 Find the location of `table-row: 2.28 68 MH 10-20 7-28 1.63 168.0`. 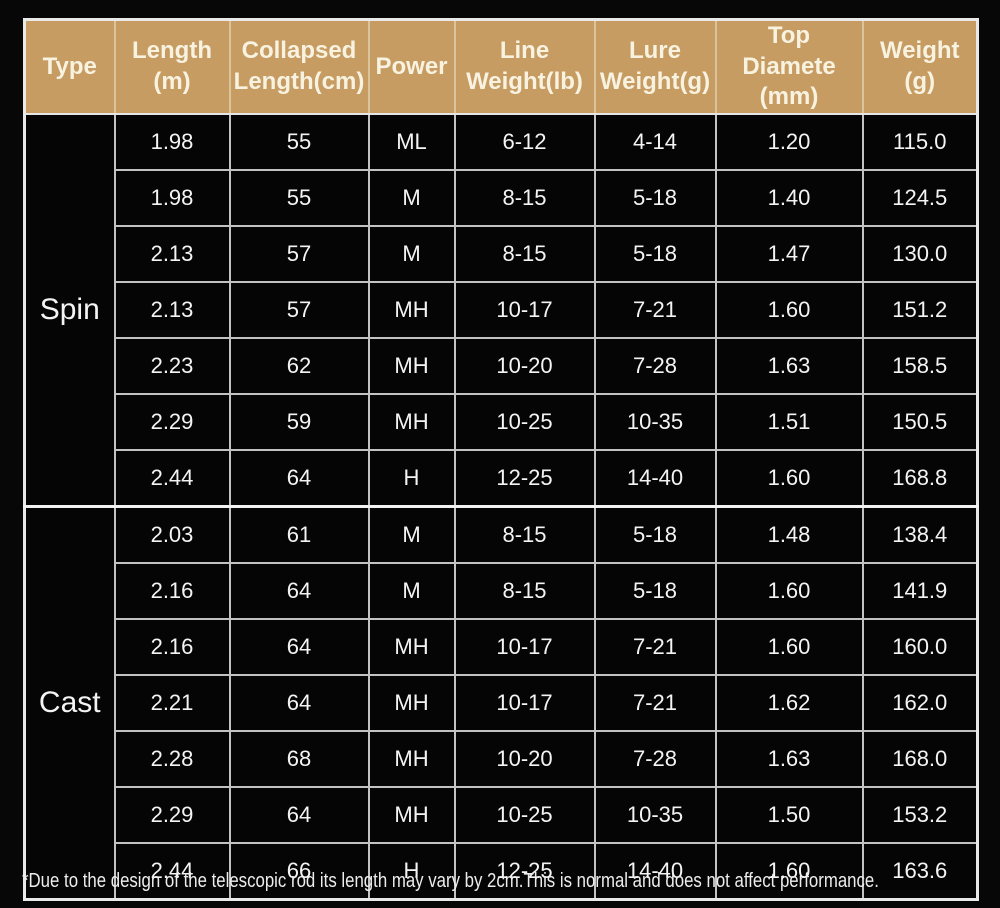

table-row: 2.28 68 MH 10-20 7-28 1.63 168.0 is located at coordinates (502, 759).